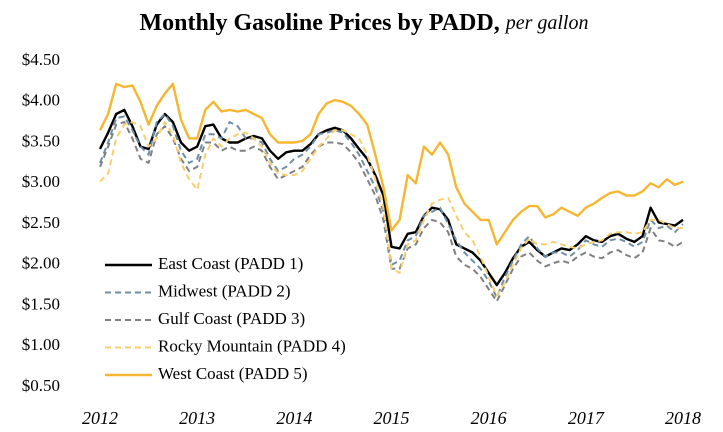 The height and width of the screenshot is (432, 723). What do you see at coordinates (197, 418) in the screenshot?
I see `x-tick-label: 2013` at bounding box center [197, 418].